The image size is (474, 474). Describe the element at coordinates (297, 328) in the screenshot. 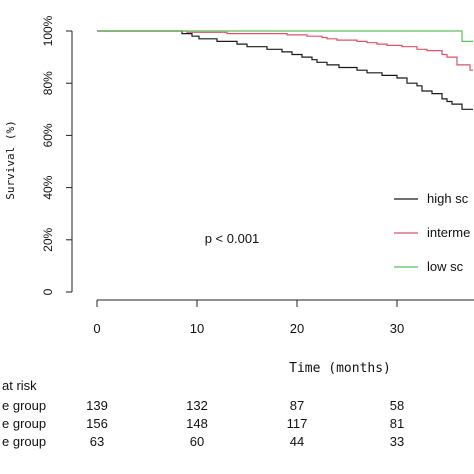

I see `x-tick-label: 20` at that location.